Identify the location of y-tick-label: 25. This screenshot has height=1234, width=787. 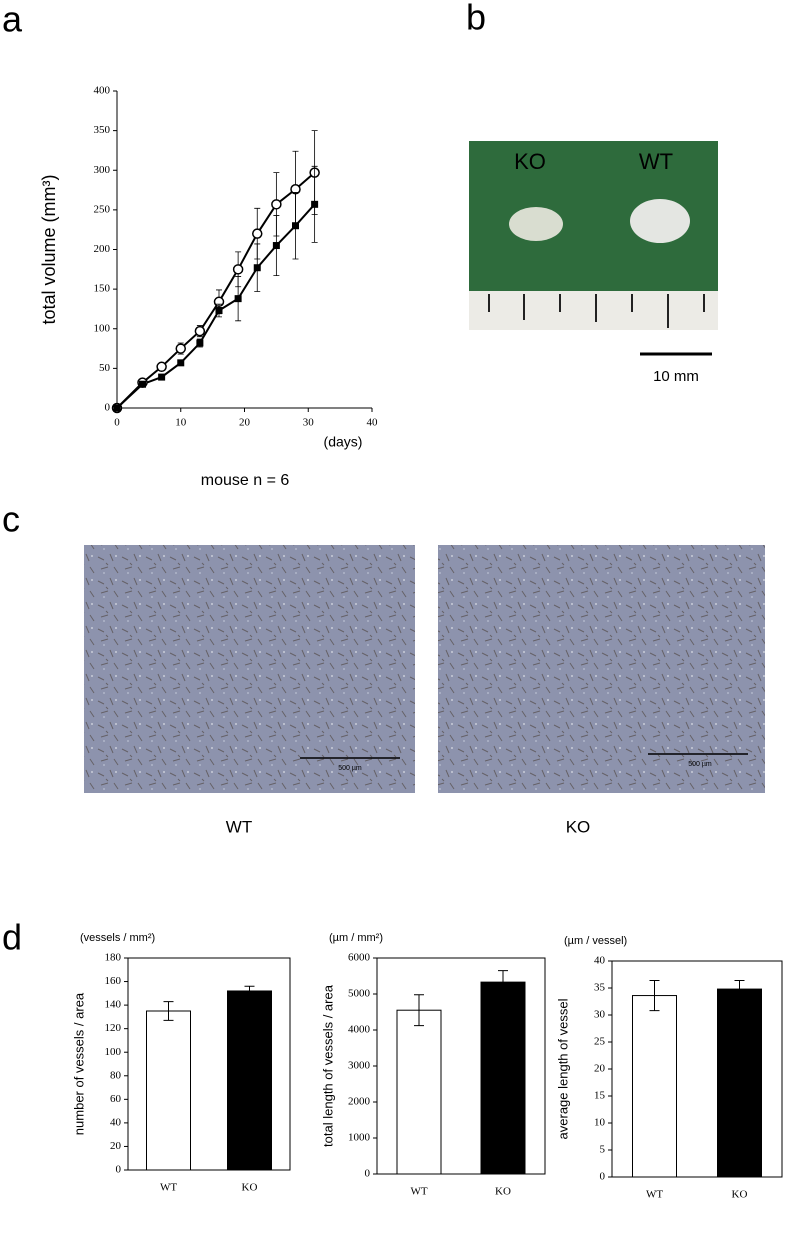
(600, 1042).